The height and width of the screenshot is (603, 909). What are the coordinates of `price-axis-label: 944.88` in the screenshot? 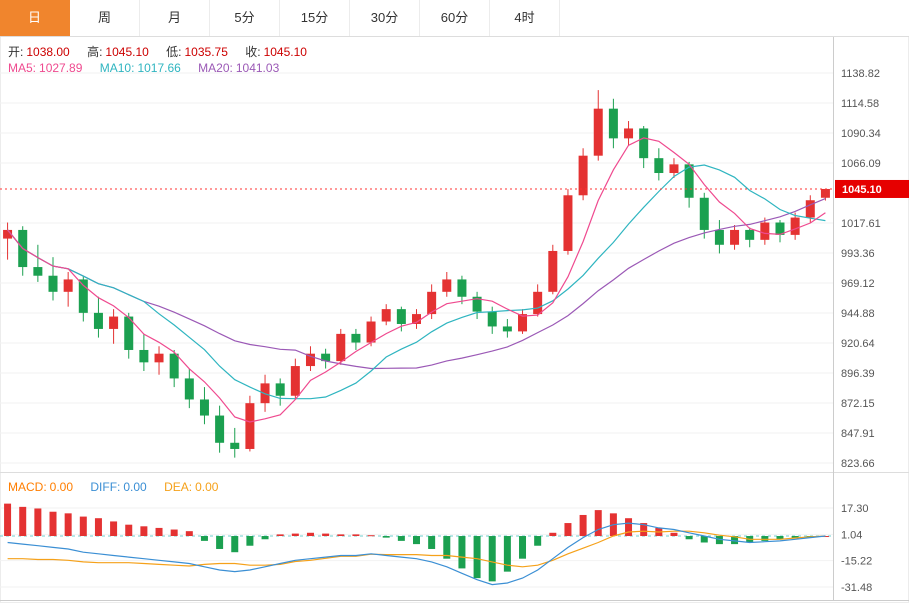 It's located at (858, 314).